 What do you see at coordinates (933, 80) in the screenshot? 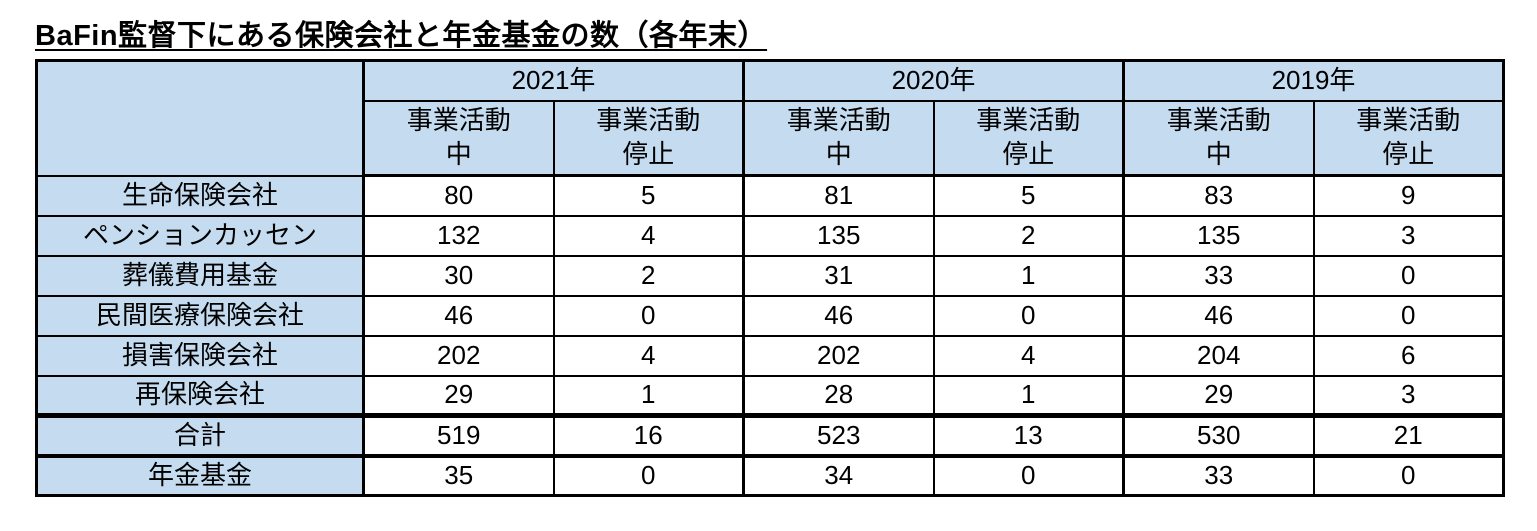
I see `year-header-2020: 2020年` at bounding box center [933, 80].